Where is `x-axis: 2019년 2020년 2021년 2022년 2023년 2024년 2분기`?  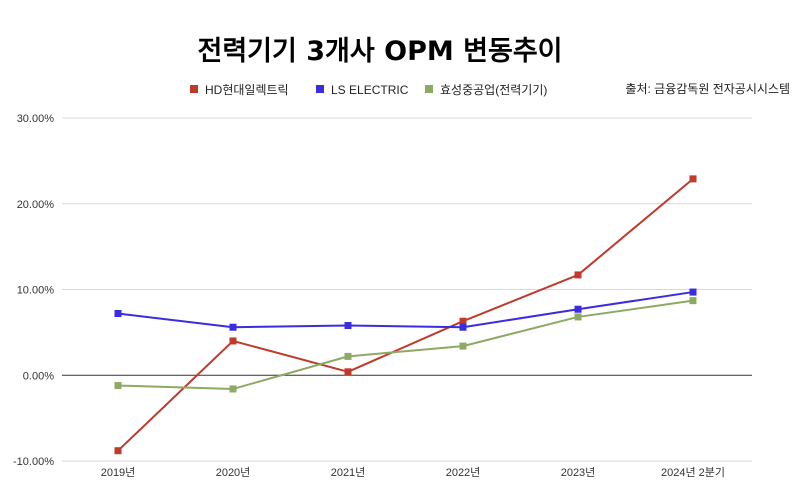
x-axis: 2019년 2020년 2021년 2022년 2023년 2024년 2분기 is located at coordinates (413, 472).